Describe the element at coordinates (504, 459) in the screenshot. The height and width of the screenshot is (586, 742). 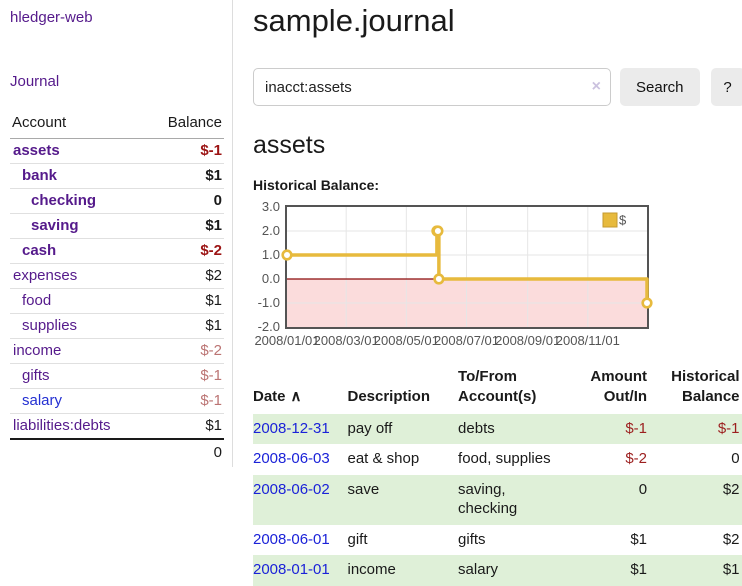
I see `transaction-accounts: food, supplies` at that location.